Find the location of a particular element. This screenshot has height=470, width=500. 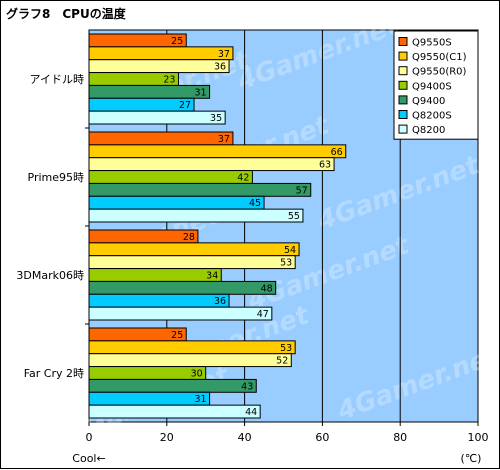

bar-value-label: 34 is located at coordinates (212, 276).